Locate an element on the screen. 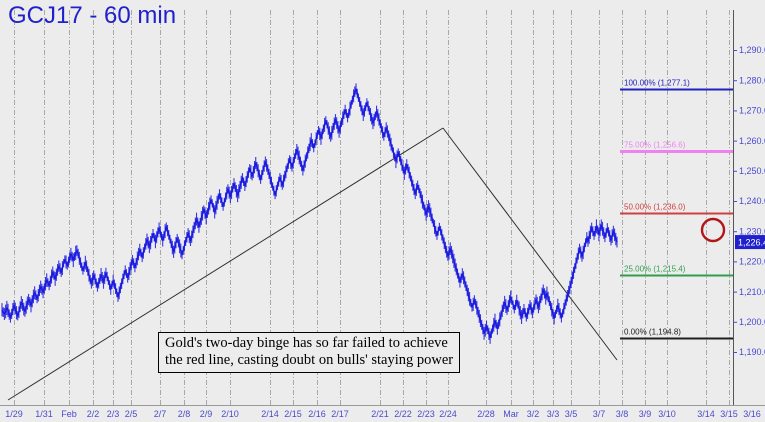 This screenshot has width=765, height=422. fib-level-label: 75.00% (1,256.6) is located at coordinates (655, 145).